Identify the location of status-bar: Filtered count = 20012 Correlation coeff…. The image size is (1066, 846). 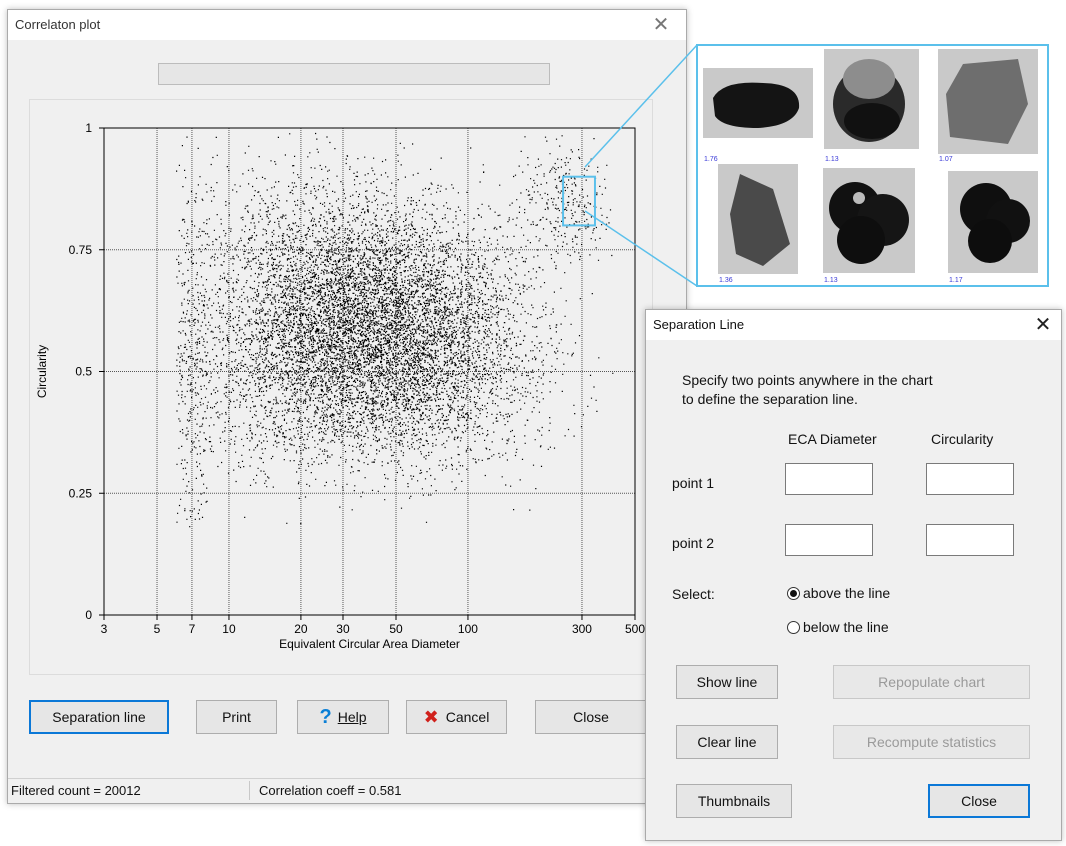
(347, 790).